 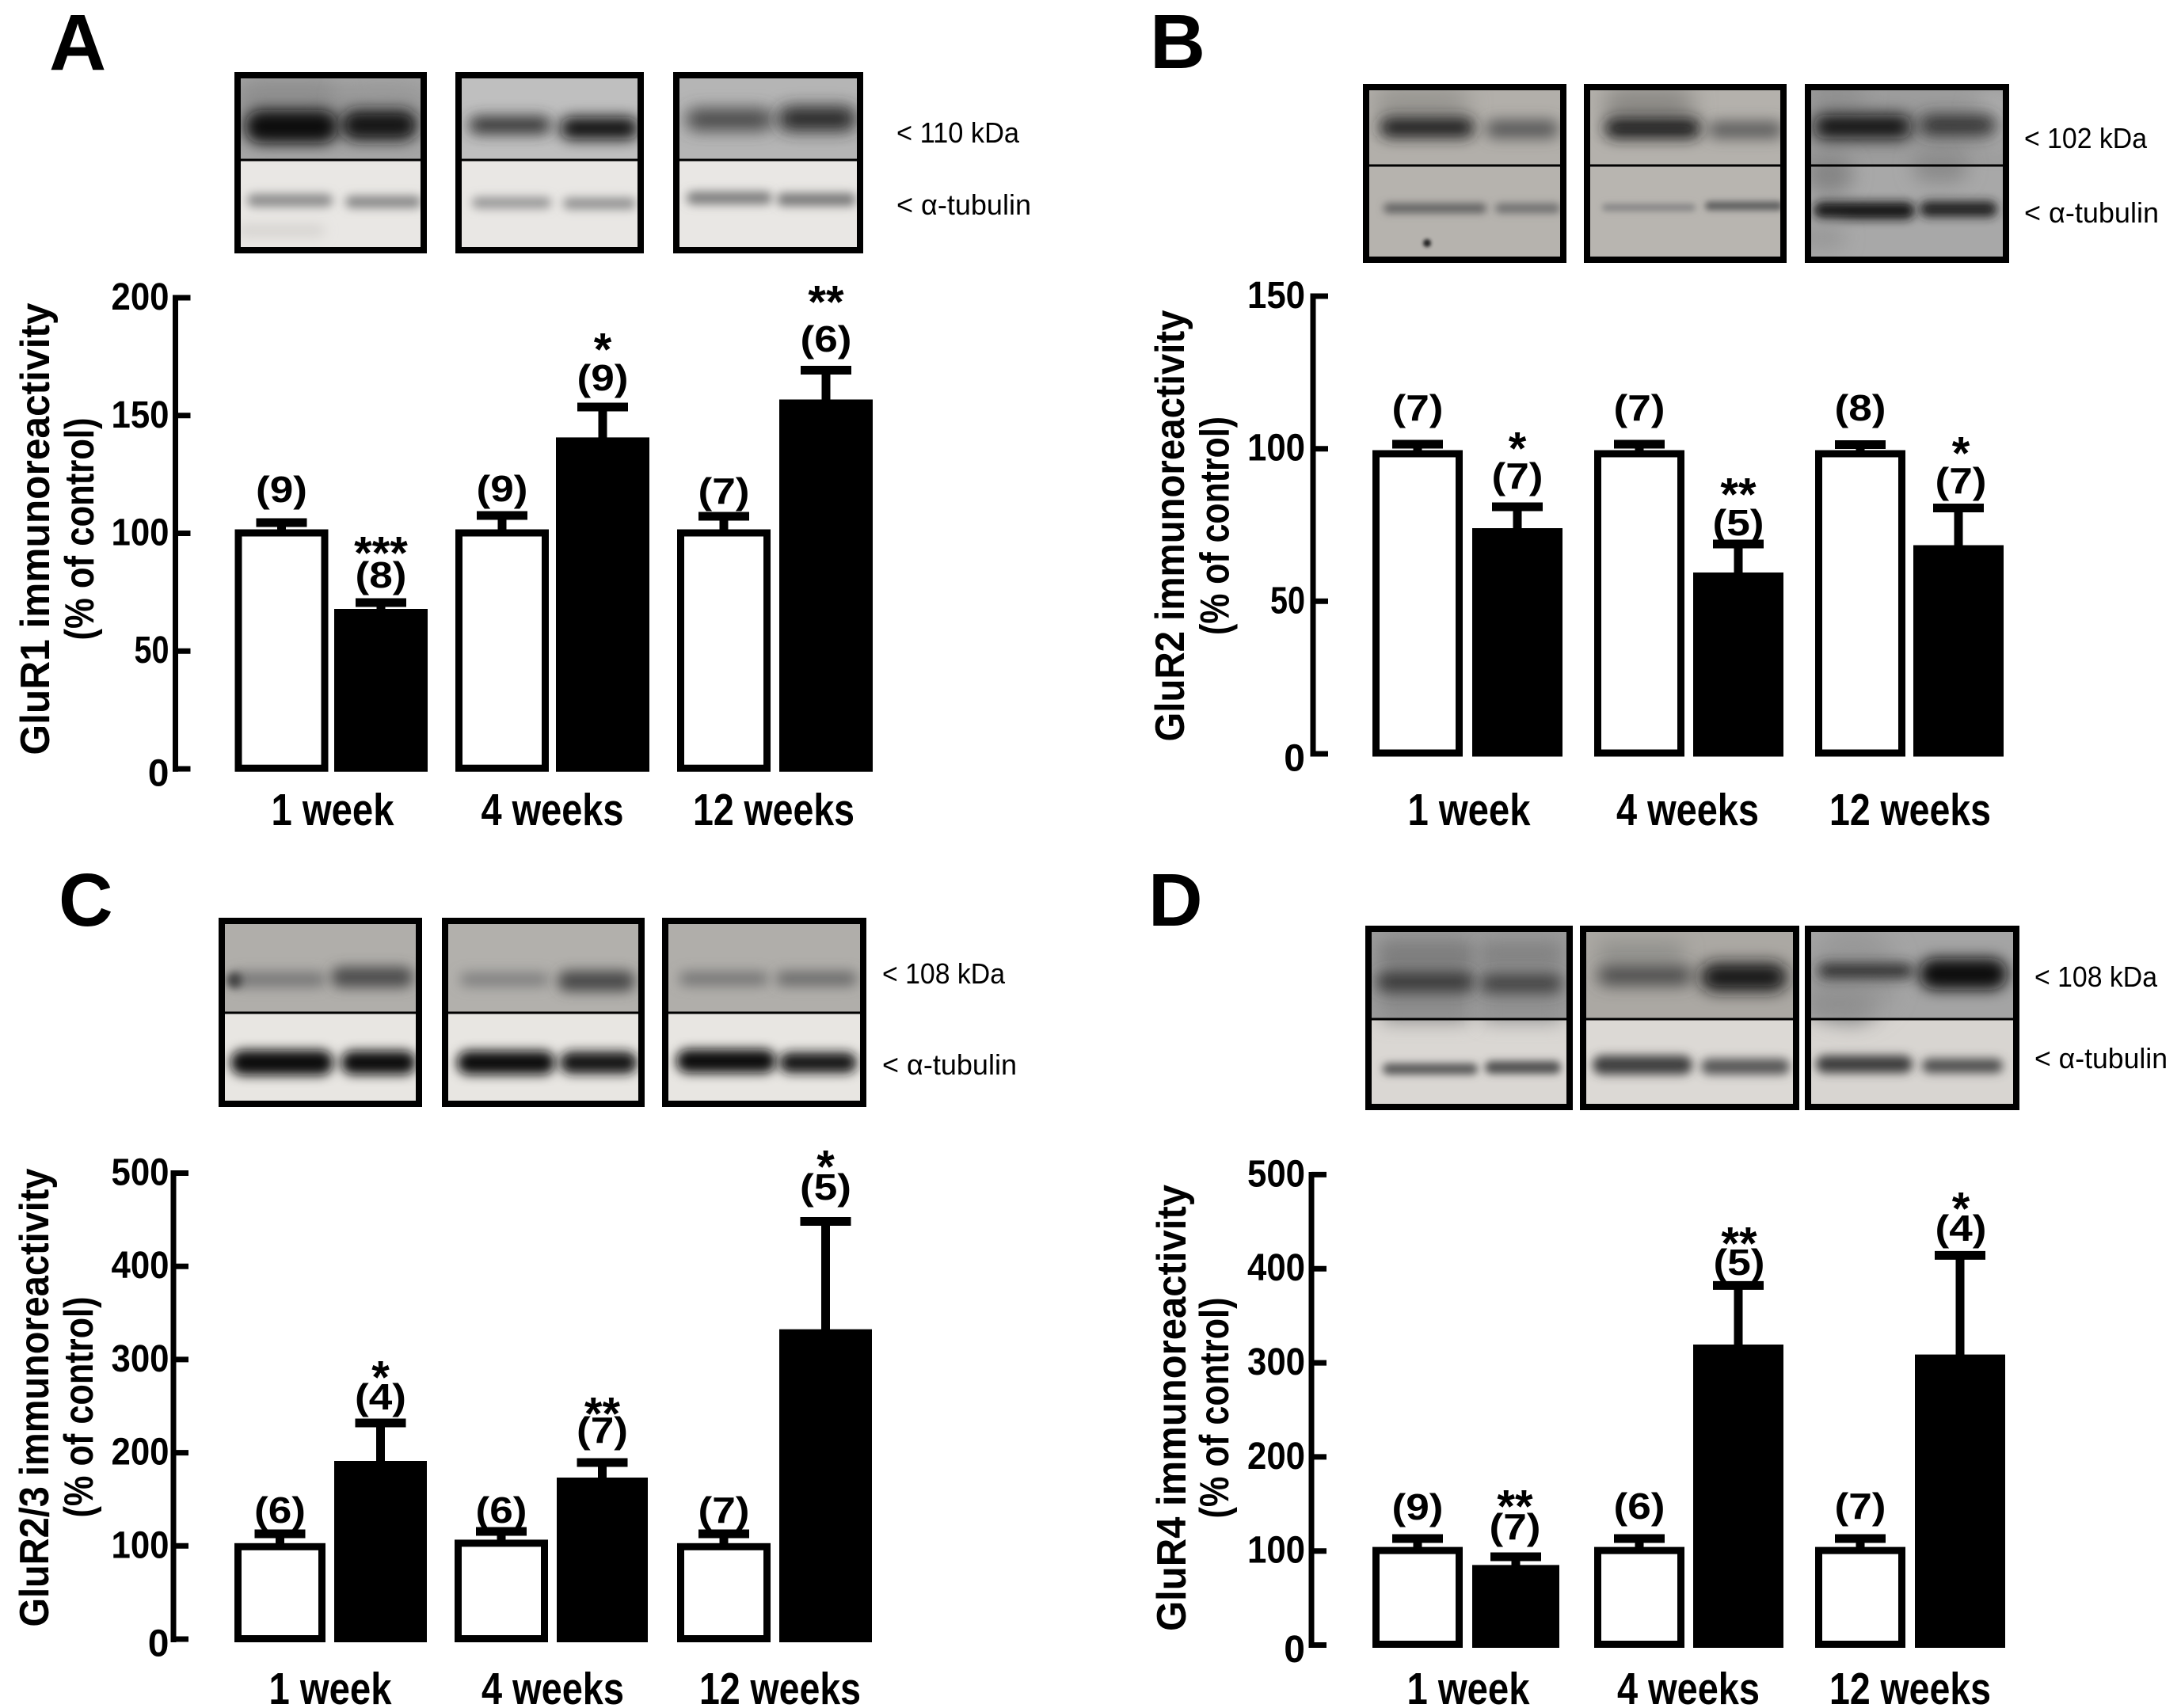 I want to click on svg-text: C, so click(x=86, y=900).